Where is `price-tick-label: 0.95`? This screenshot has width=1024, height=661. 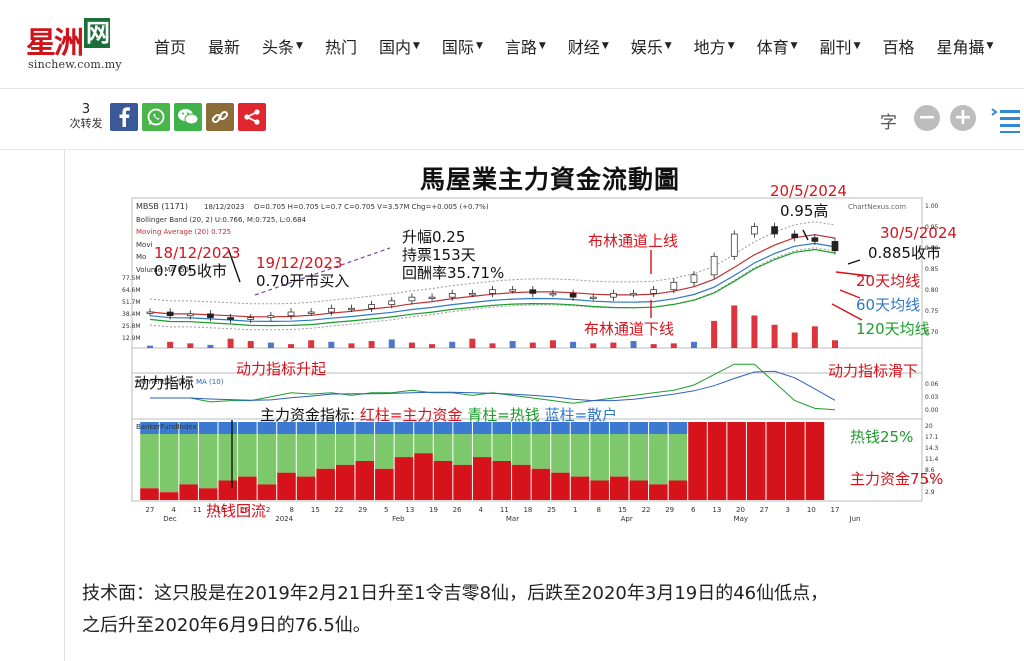
price-tick-label: 0.95 is located at coordinates (932, 227).